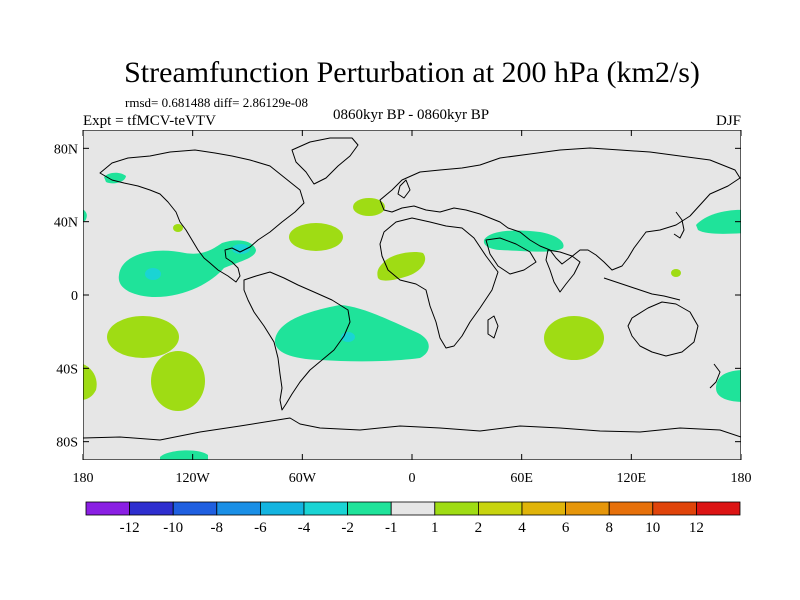 The width and height of the screenshot is (800, 600). What do you see at coordinates (679, 225) in the screenshot?
I see `coast-japan` at bounding box center [679, 225].